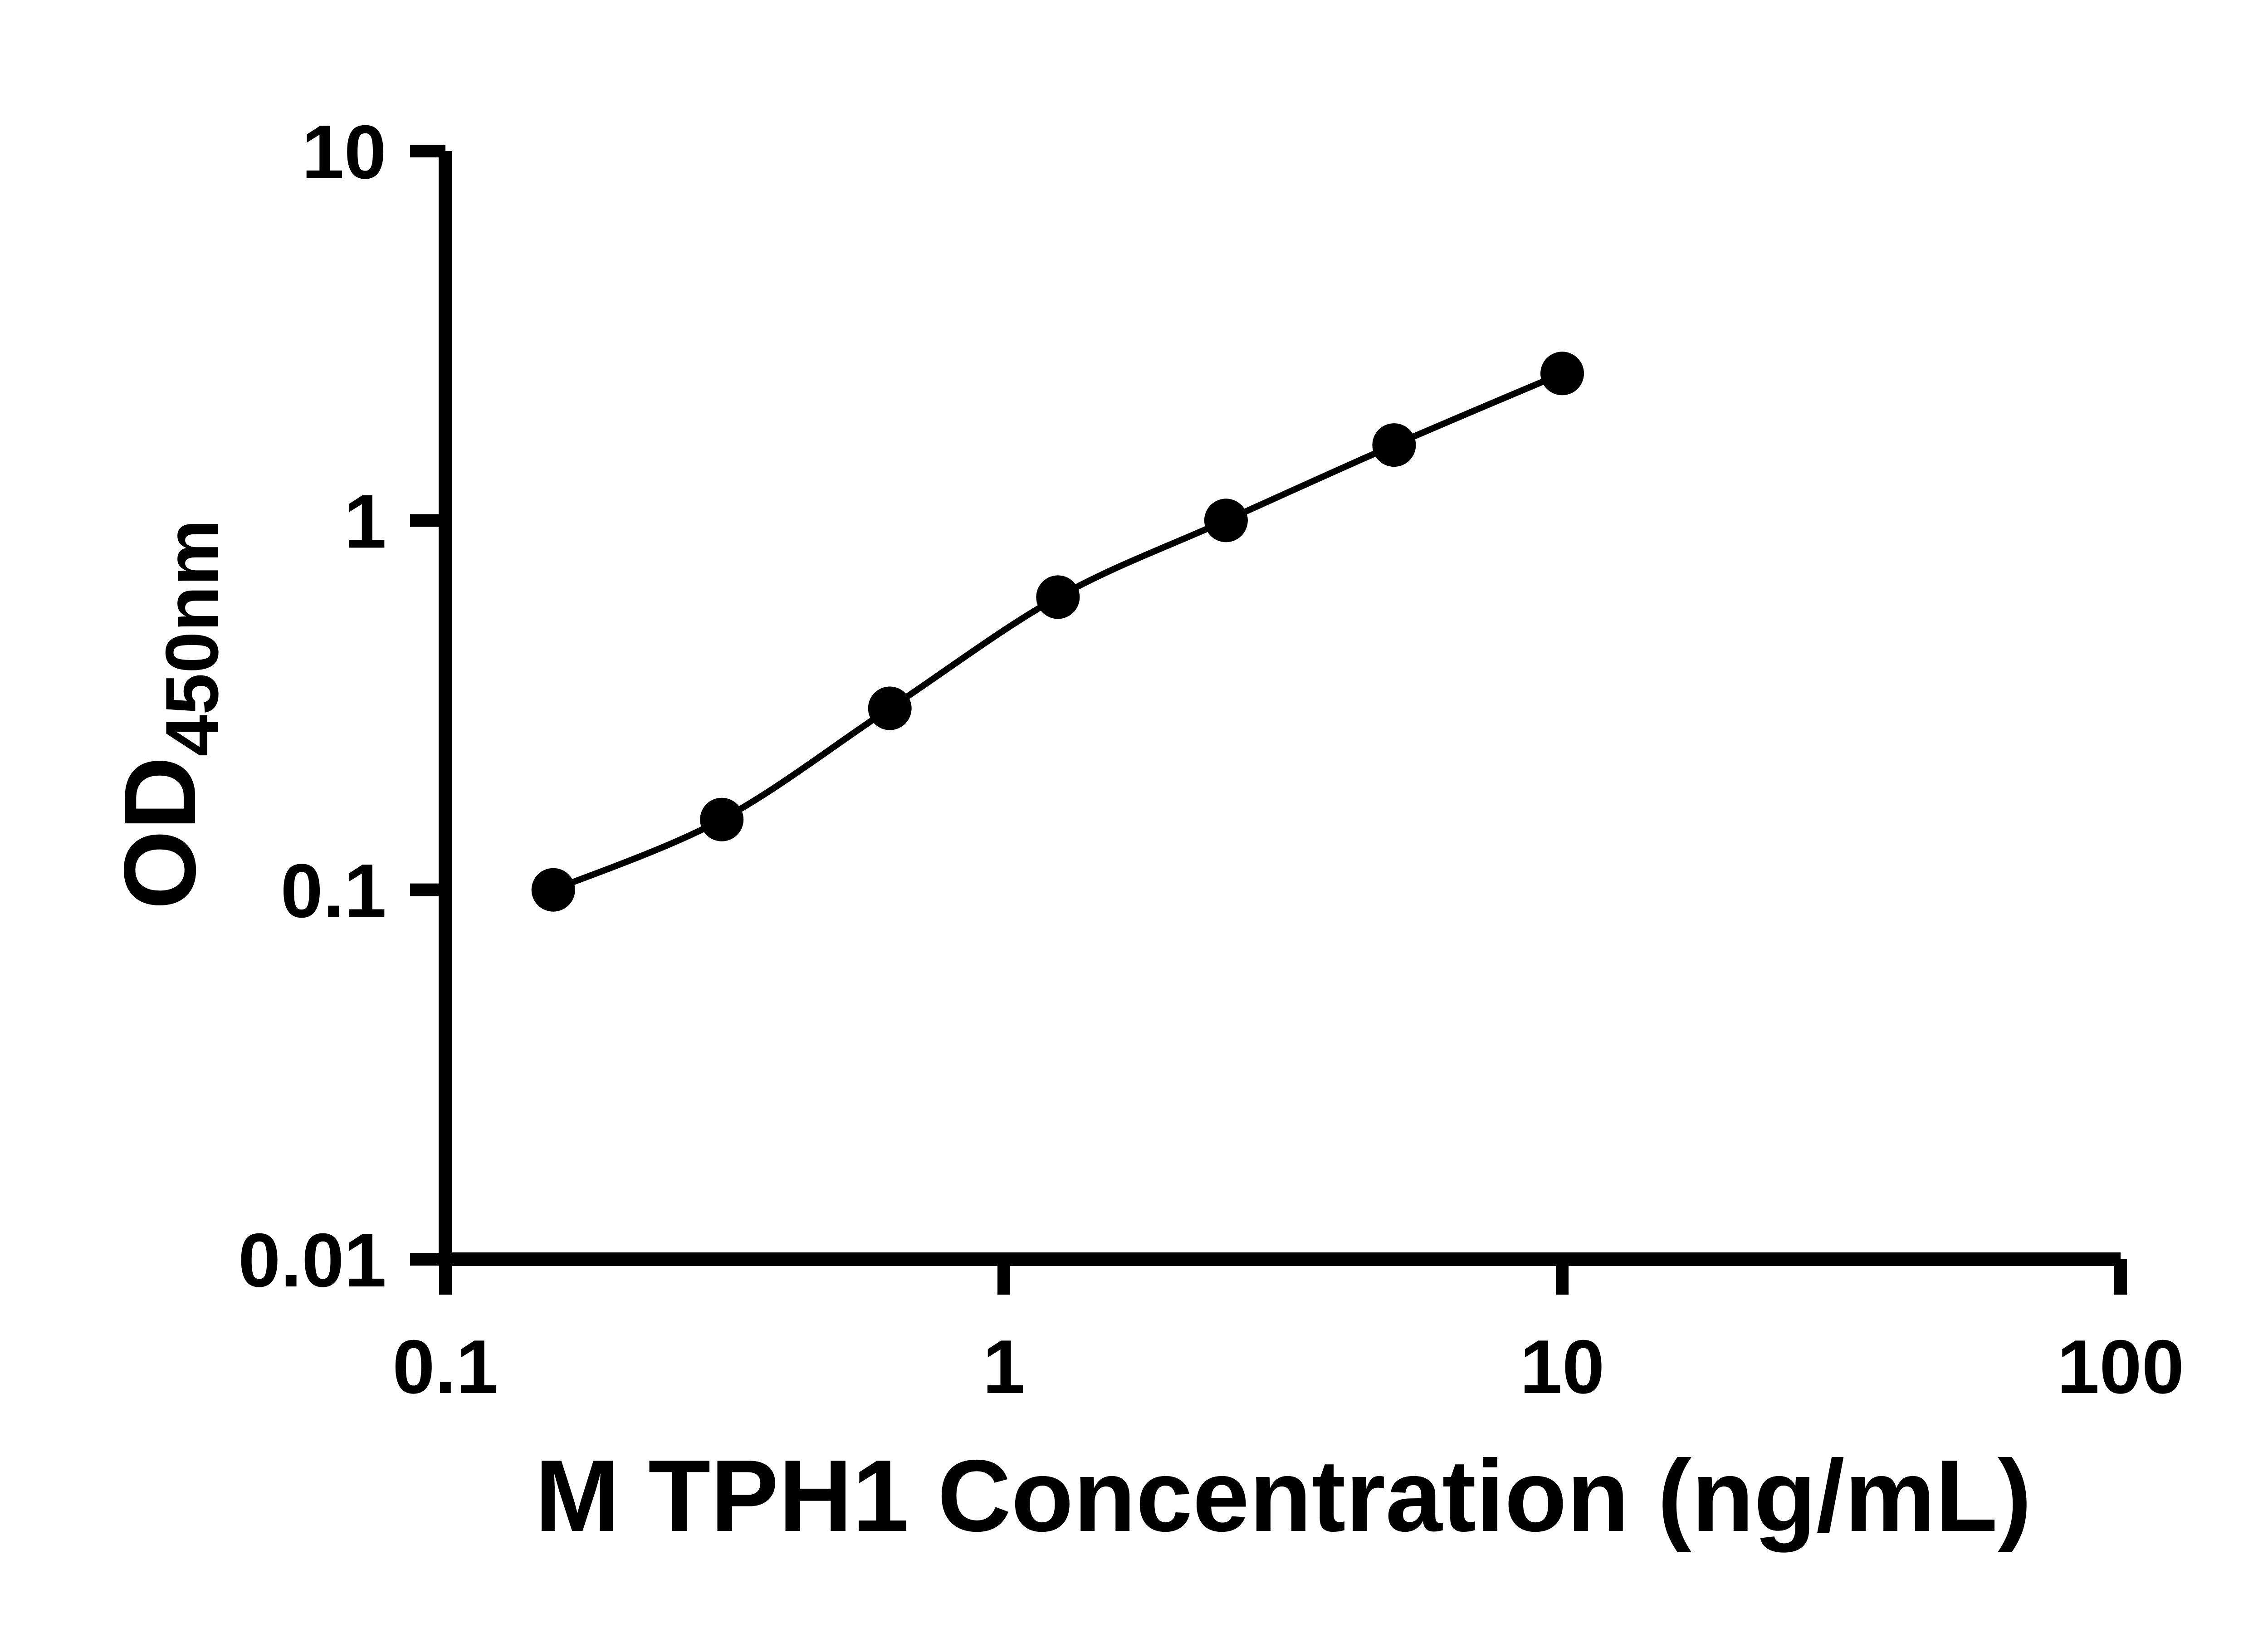 The height and width of the screenshot is (1633, 2268). Describe the element at coordinates (160, 833) in the screenshot. I see `y-axis-title-main: OD` at that location.